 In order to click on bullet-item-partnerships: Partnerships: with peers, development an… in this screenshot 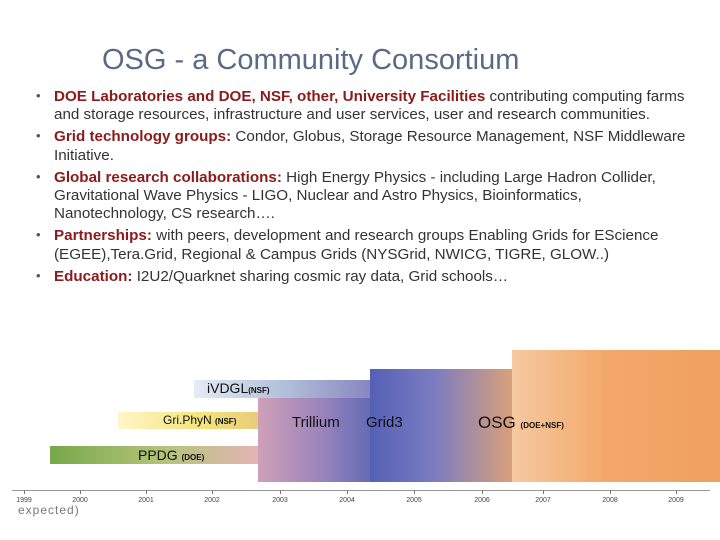, I will do `click(366, 244)`.